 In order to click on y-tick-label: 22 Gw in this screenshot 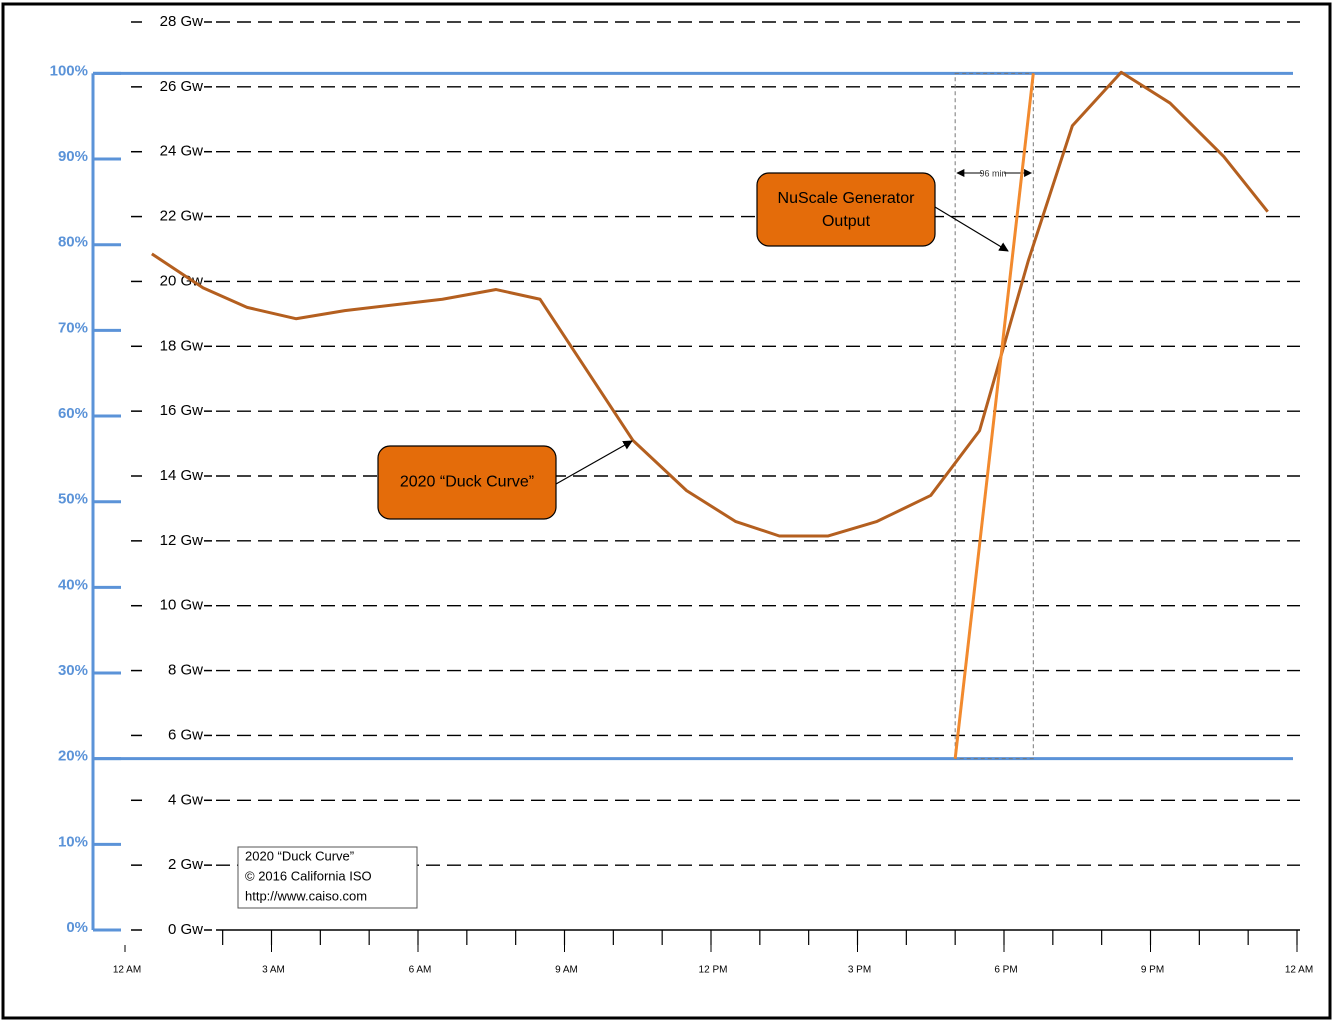, I will do `click(182, 216)`.